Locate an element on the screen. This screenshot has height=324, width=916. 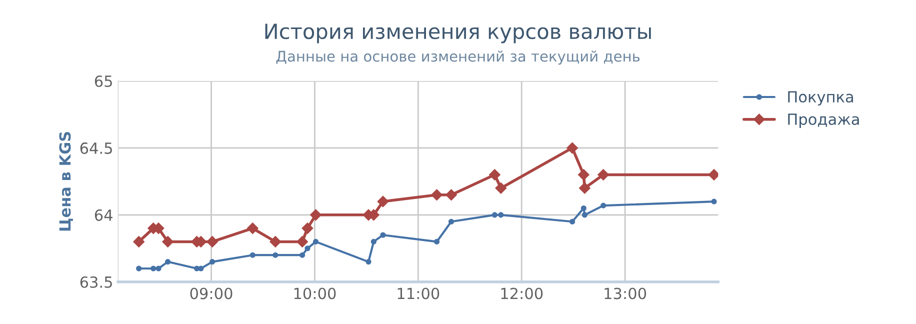
y-tick-label: 64 is located at coordinates (103, 215).